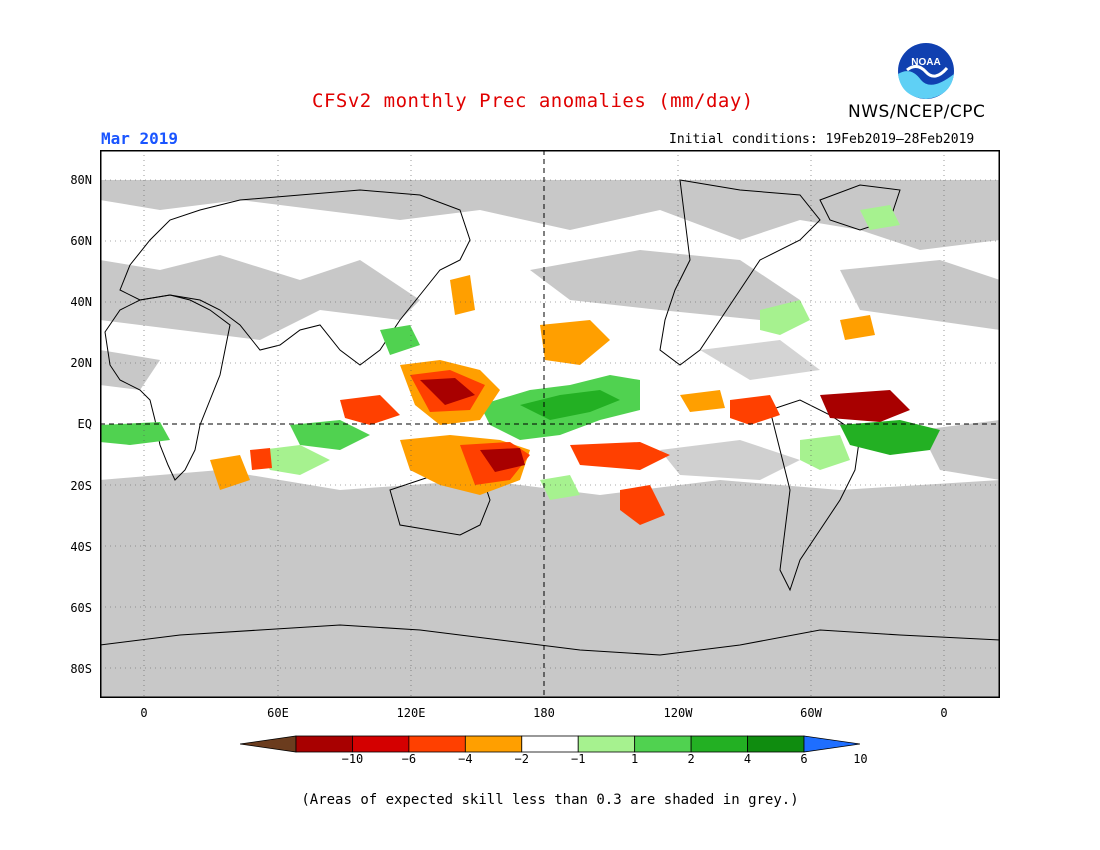 This screenshot has width=1100, height=850. I want to click on colorbar-tick-label: 6, so click(804, 759).